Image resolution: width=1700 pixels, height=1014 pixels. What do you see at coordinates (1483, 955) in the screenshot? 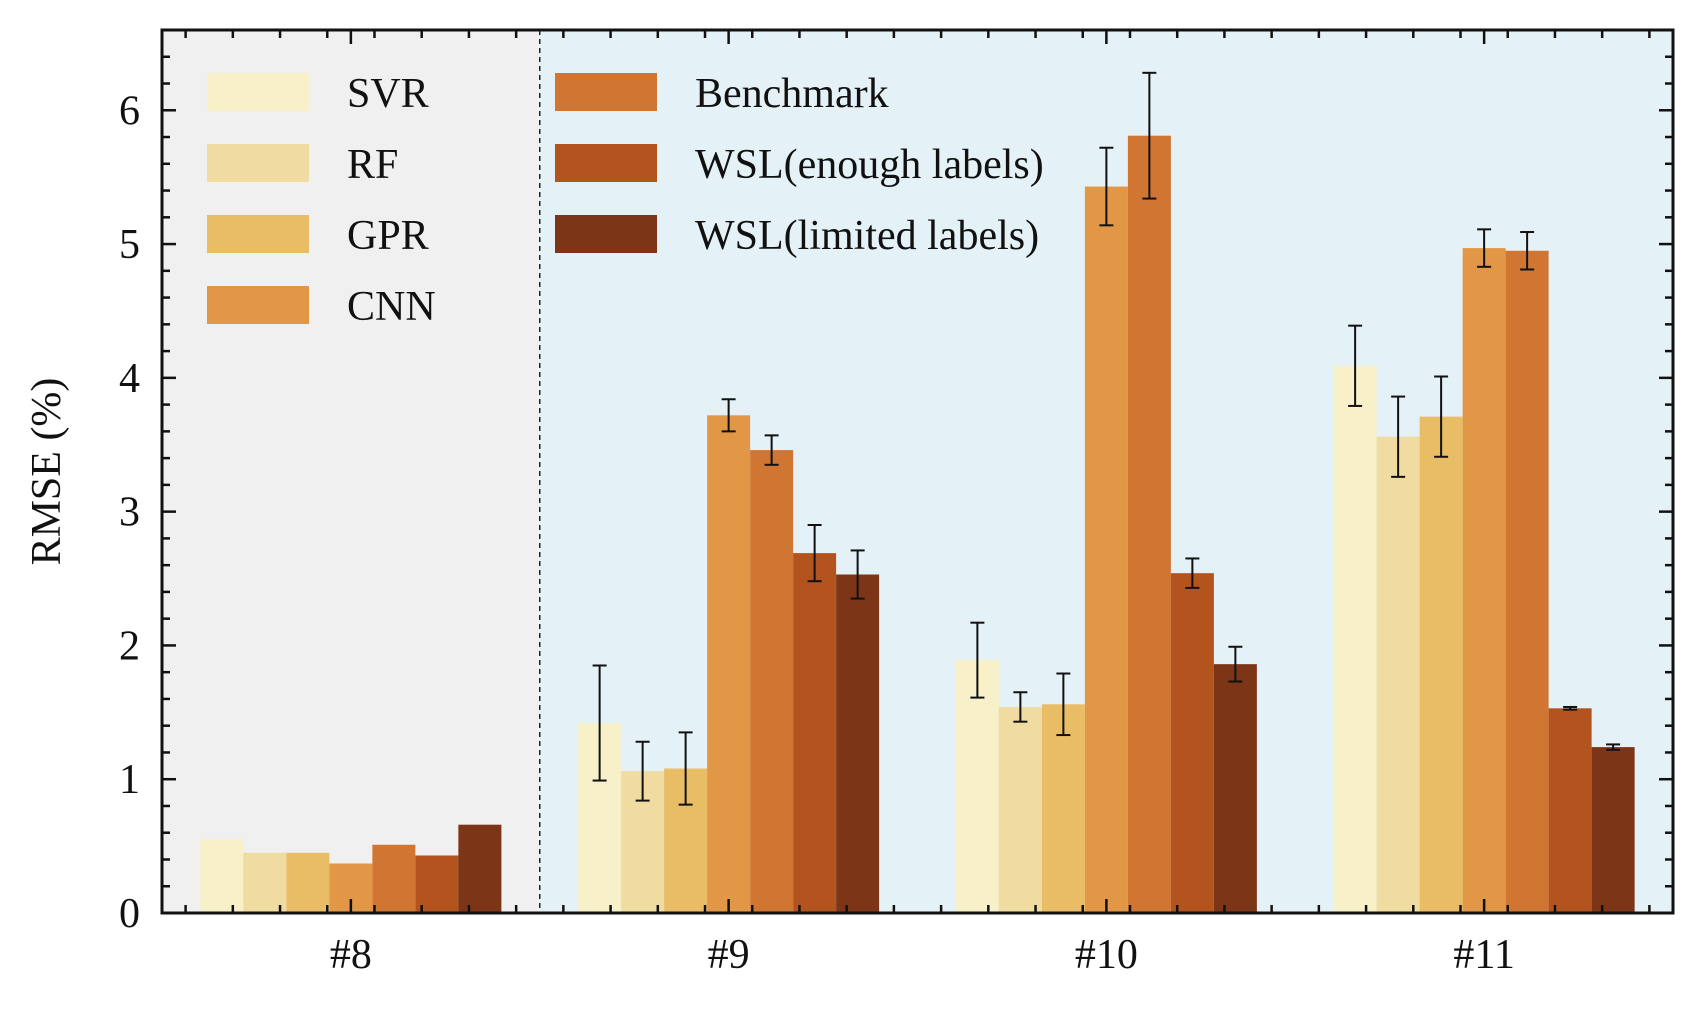
I see `x-tick-label: #11` at bounding box center [1483, 955].